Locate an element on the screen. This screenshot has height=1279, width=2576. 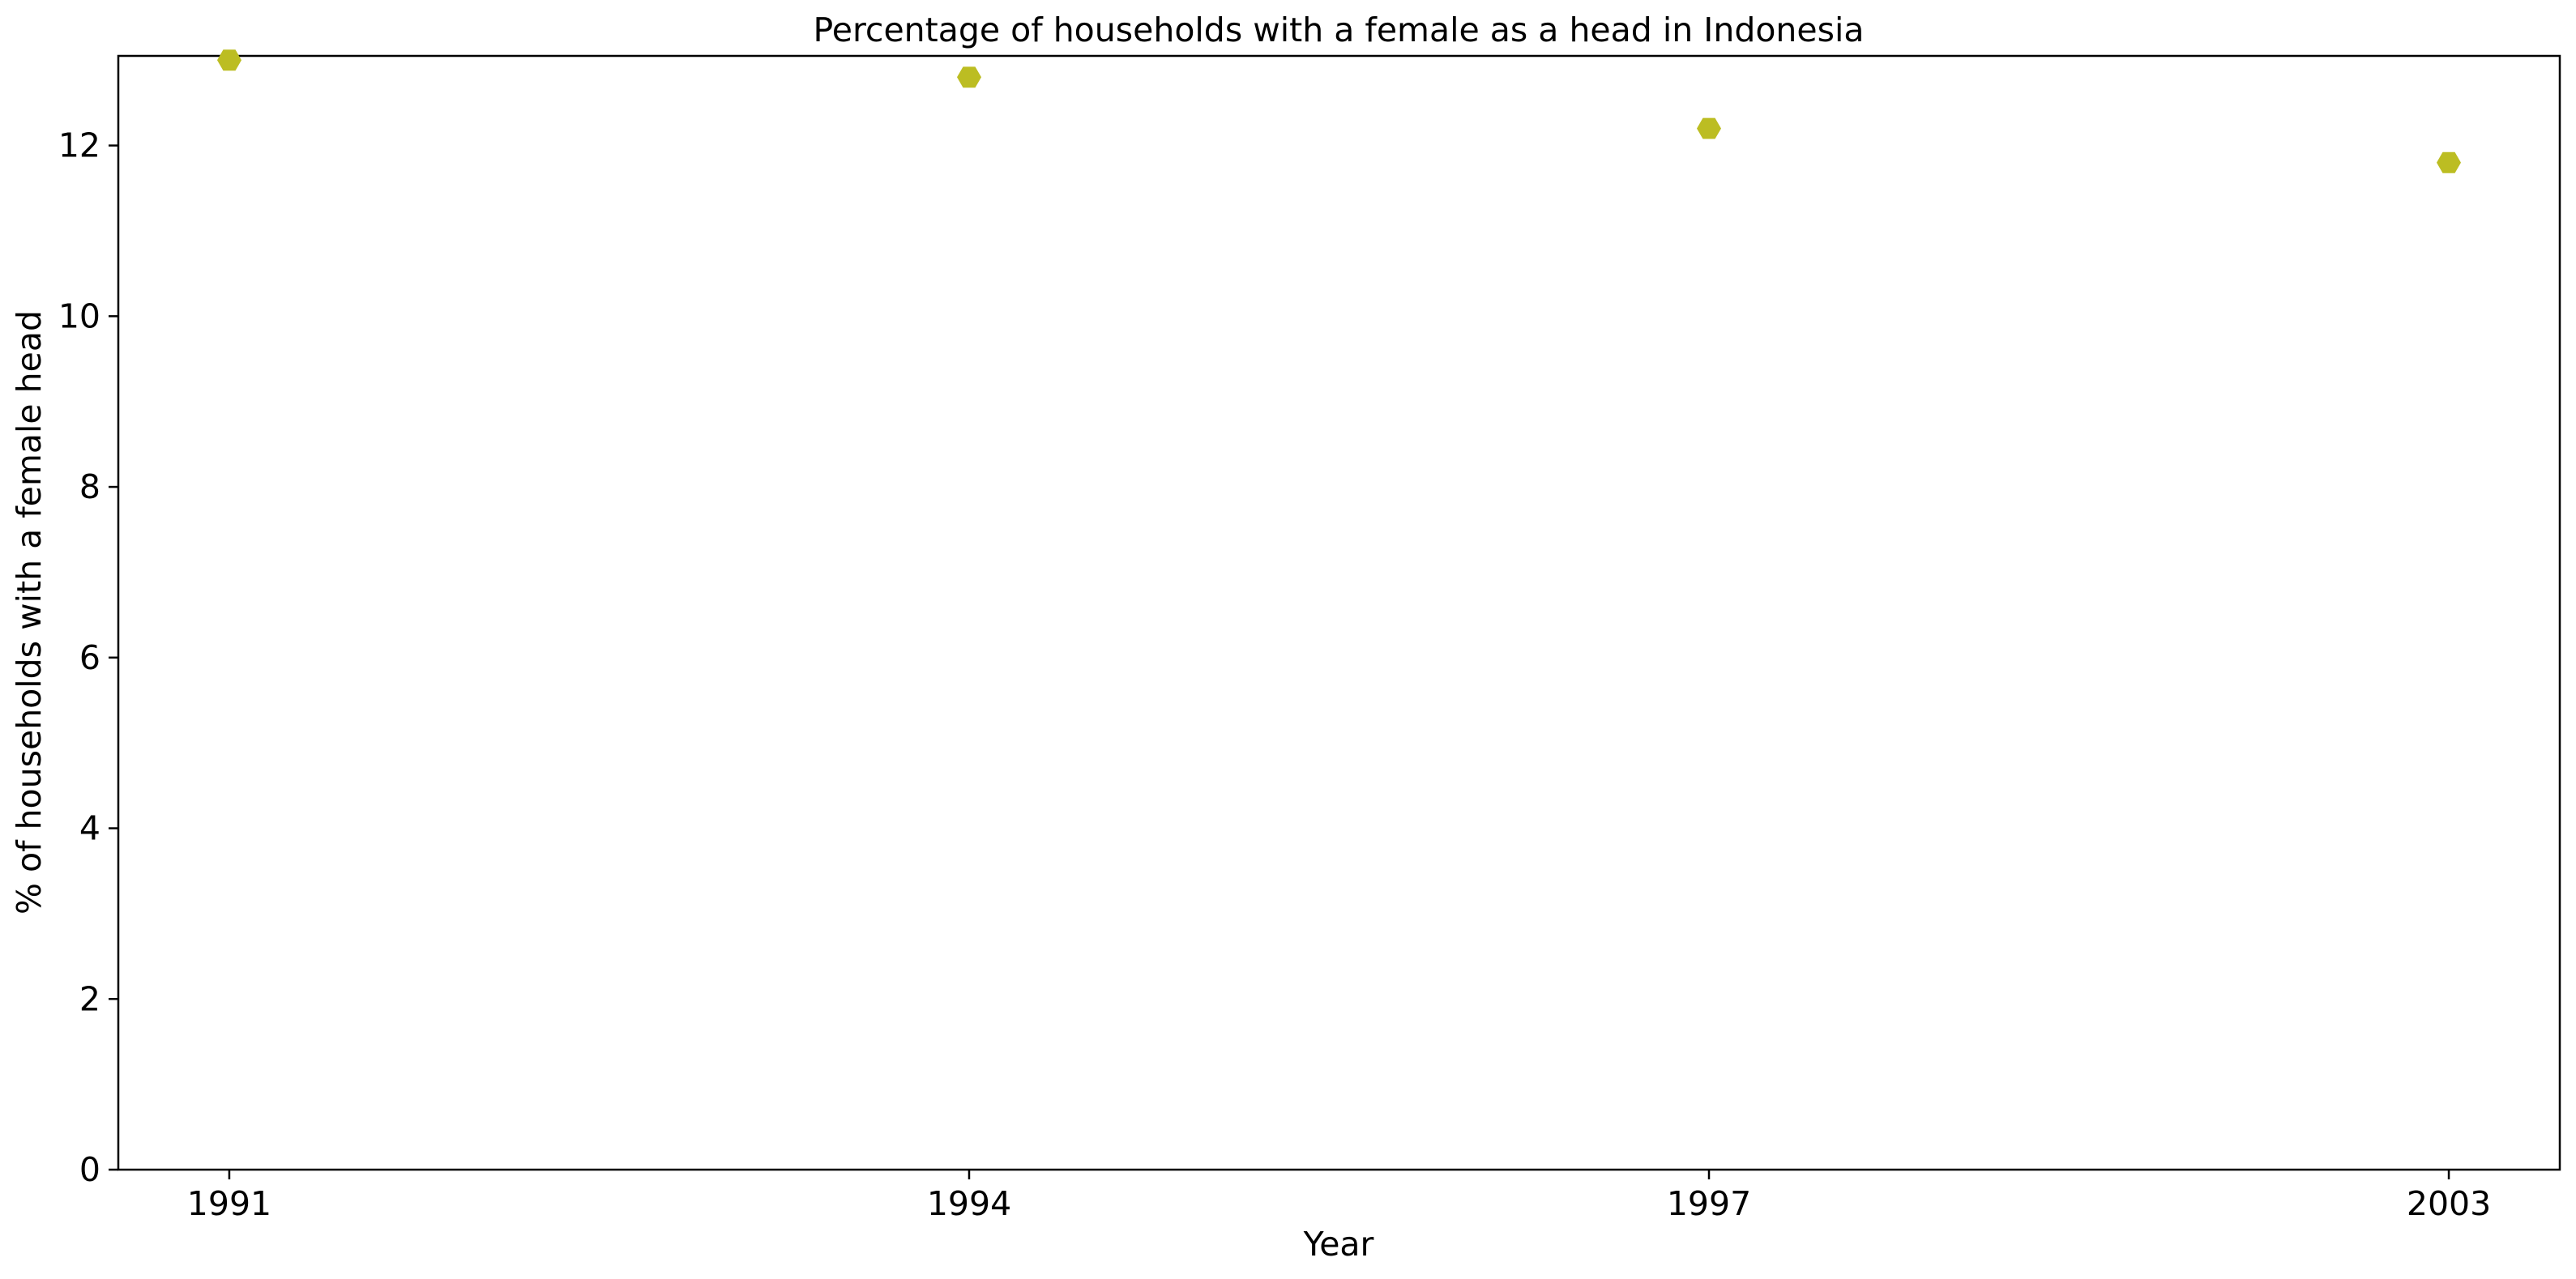
y-tick-label: 0 is located at coordinates (89, 1169).